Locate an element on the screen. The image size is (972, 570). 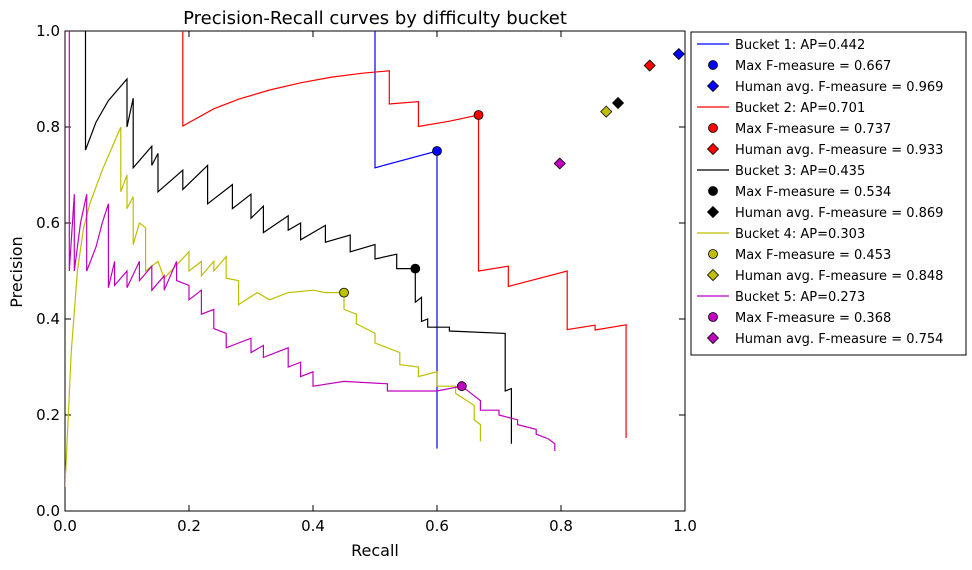
legend-entry-label: Max F-measure = 0.368 is located at coordinates (813, 318).